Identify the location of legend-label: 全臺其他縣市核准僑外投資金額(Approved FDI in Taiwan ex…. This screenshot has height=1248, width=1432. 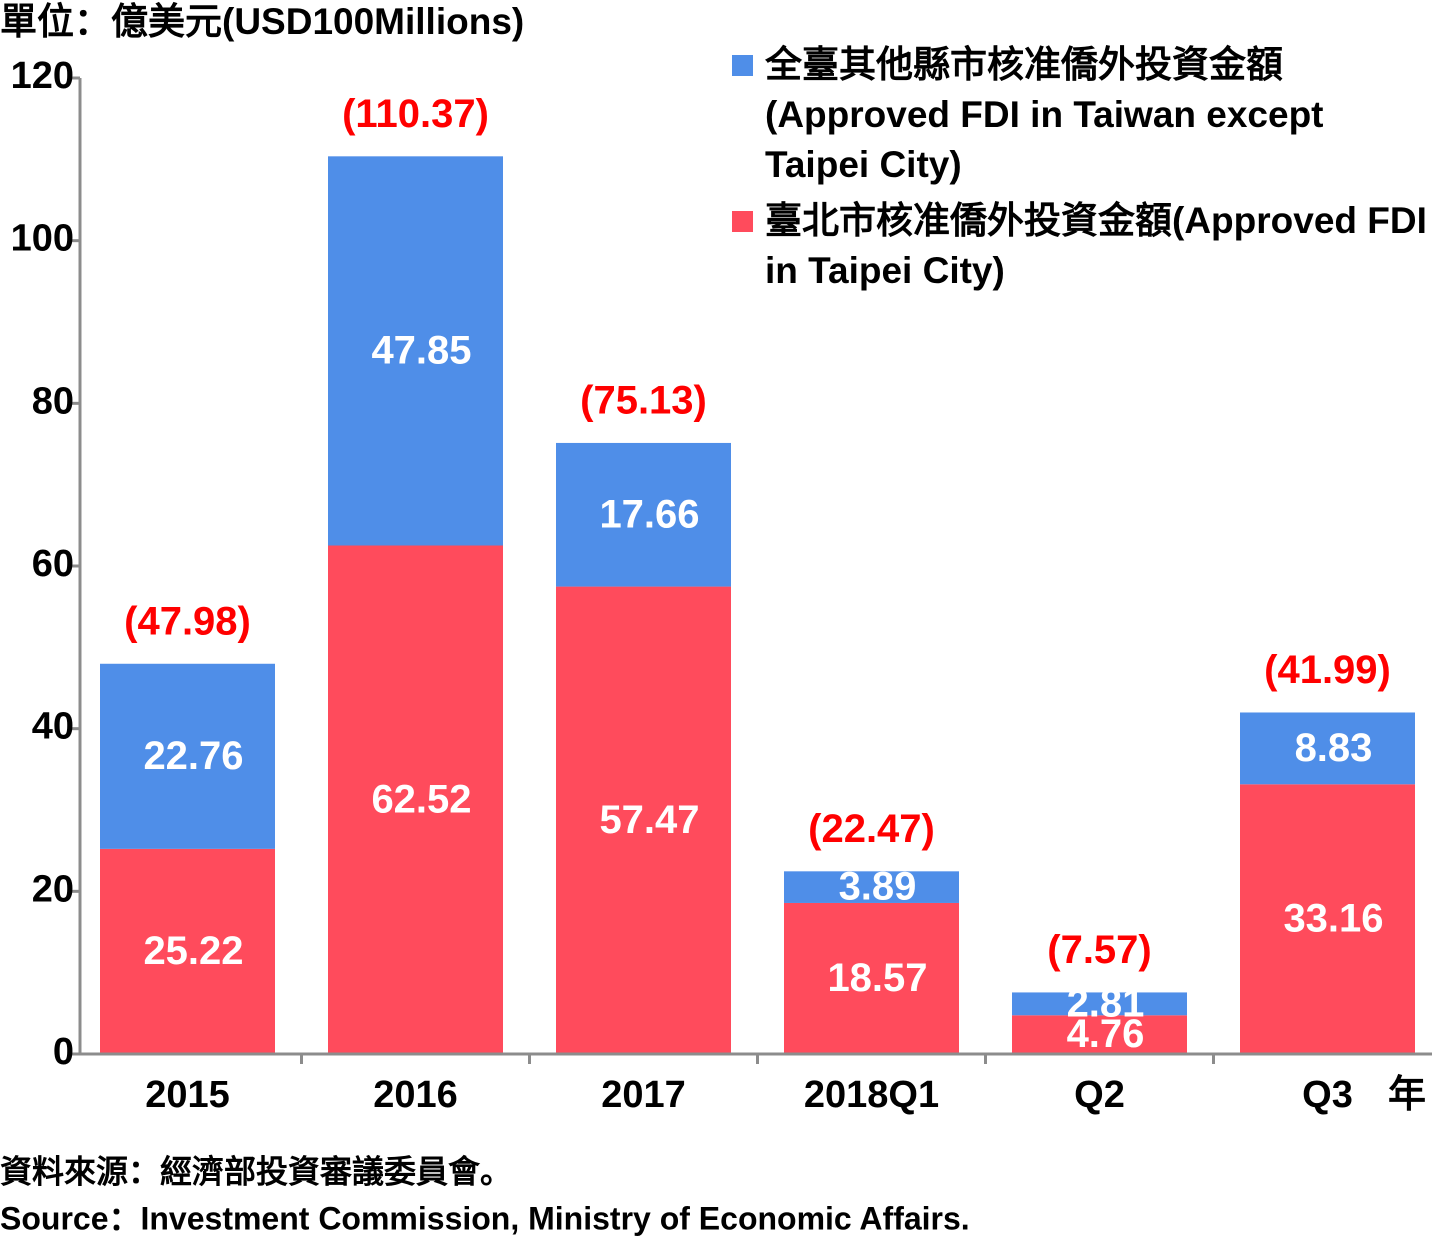
(1044, 114).